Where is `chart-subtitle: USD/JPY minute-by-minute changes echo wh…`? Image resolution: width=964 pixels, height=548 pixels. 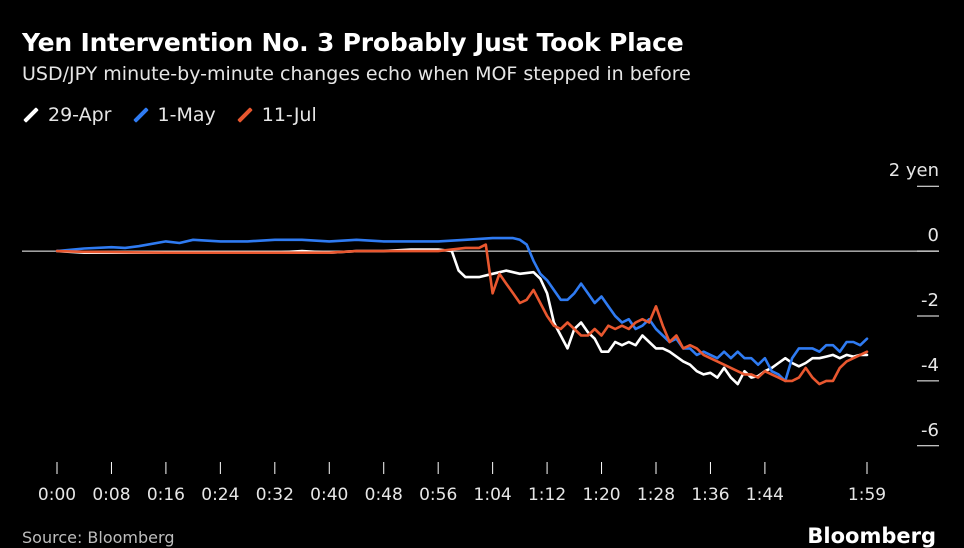
chart-subtitle: USD/JPY minute-by-minute changes echo wh… is located at coordinates (356, 74).